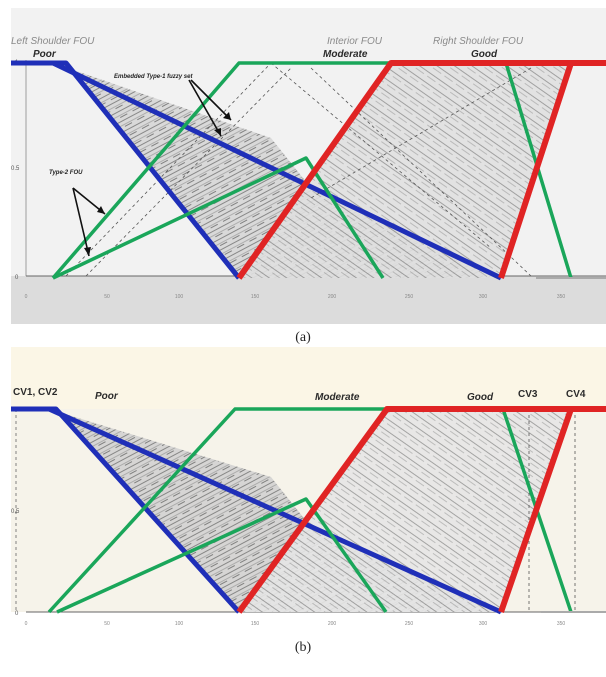  I want to click on right-shoulder-fou-label: Right Shoulder FOU, so click(478, 41).